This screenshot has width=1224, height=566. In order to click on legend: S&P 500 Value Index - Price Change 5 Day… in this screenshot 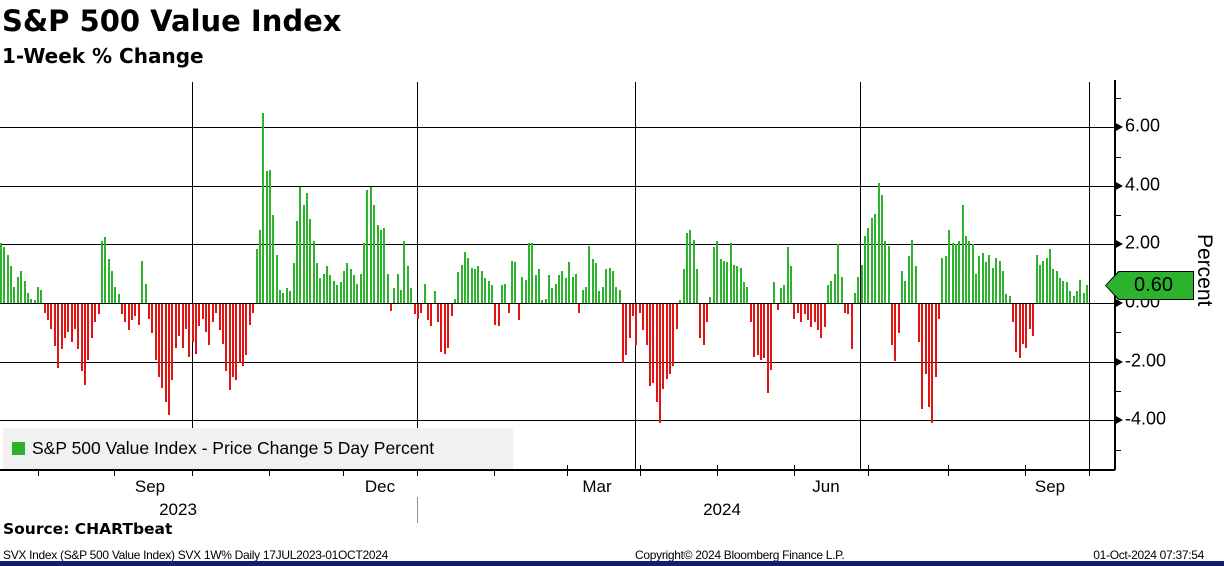, I will do `click(258, 448)`.